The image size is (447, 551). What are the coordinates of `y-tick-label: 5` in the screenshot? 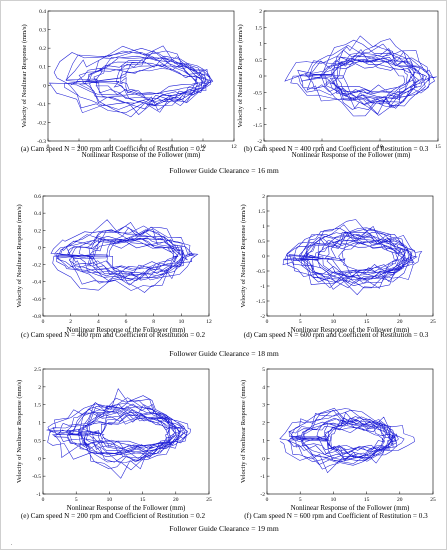 It's located at (263, 370).